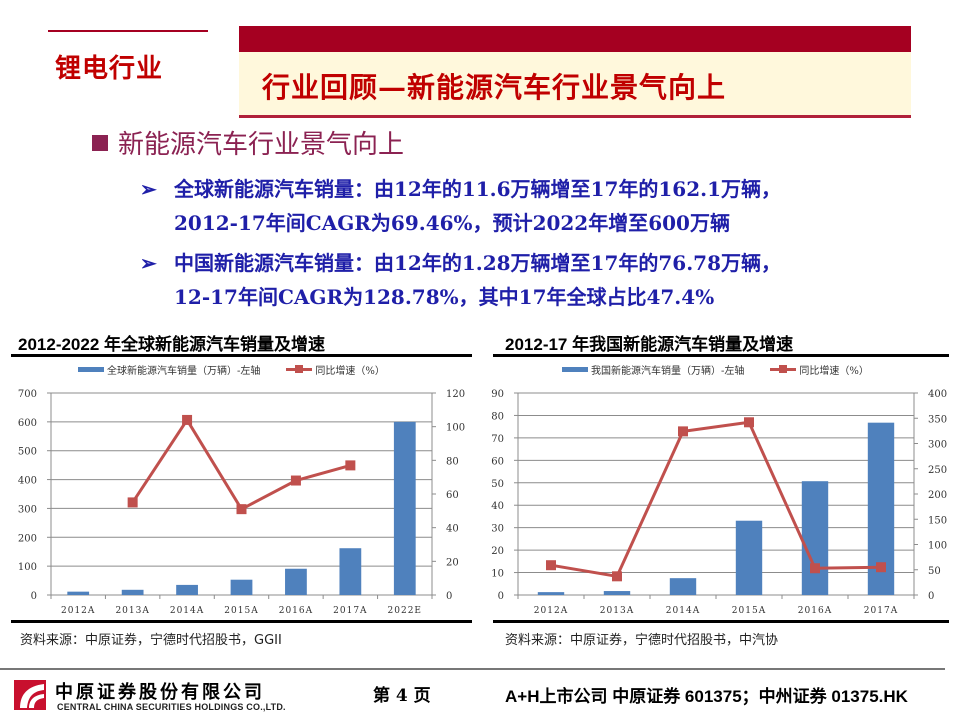 The height and width of the screenshot is (719, 959). Describe the element at coordinates (184, 371) in the screenshot. I see `legend-label: 全球新能源汽车销量（万辆）-左轴` at that location.